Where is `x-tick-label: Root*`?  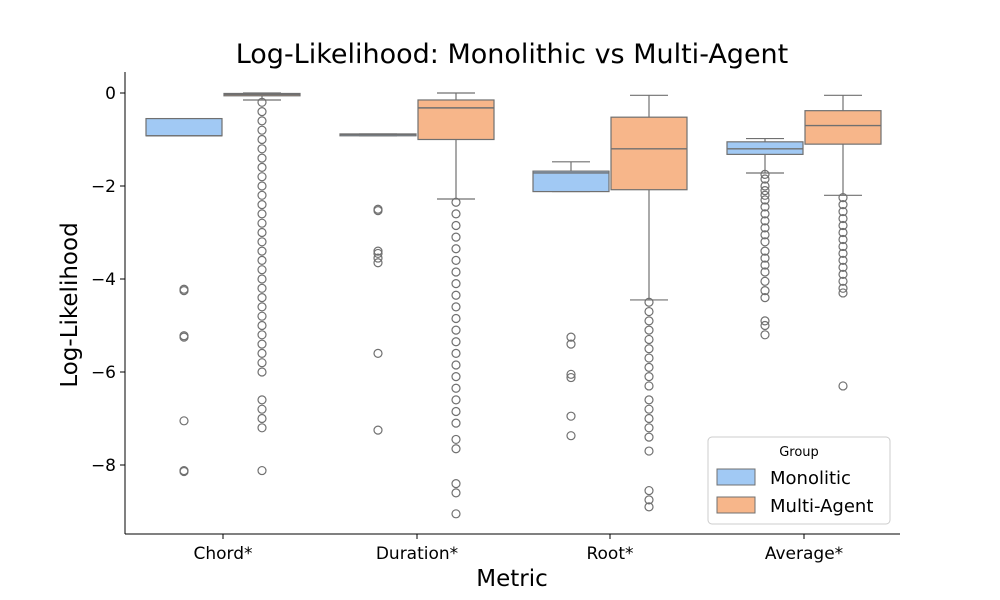 x-tick-label: Root* is located at coordinates (609, 554).